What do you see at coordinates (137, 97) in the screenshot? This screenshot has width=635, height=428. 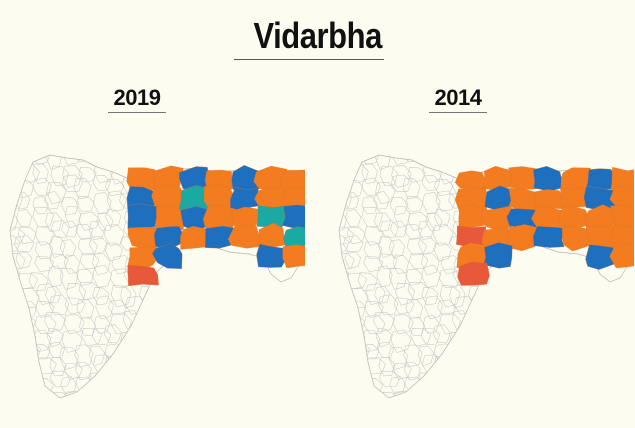 I see `year-label-2019: 2019` at bounding box center [137, 97].